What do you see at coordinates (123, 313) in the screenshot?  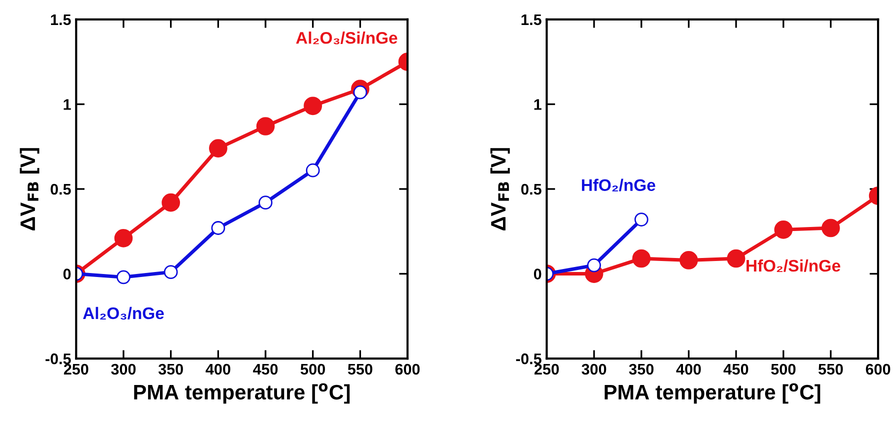 I see `series-label: Al₂O₃/nGe` at bounding box center [123, 313].